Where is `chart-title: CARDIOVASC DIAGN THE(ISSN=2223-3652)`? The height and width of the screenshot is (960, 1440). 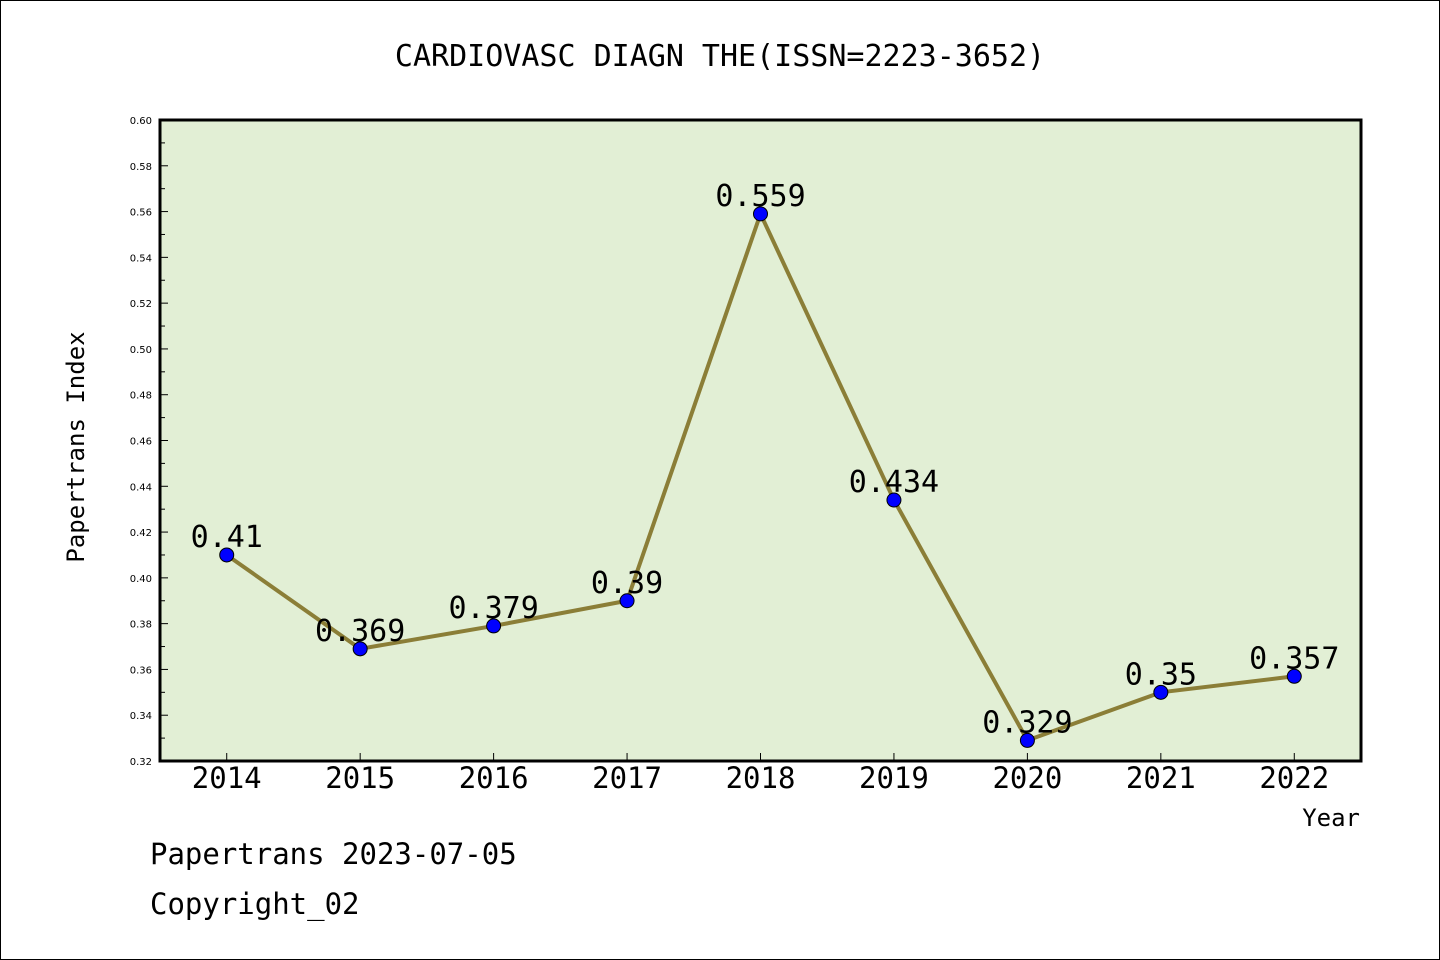
chart-title: CARDIOVASC DIAGN THE(ISSN=2223-3652) is located at coordinates (720, 56).